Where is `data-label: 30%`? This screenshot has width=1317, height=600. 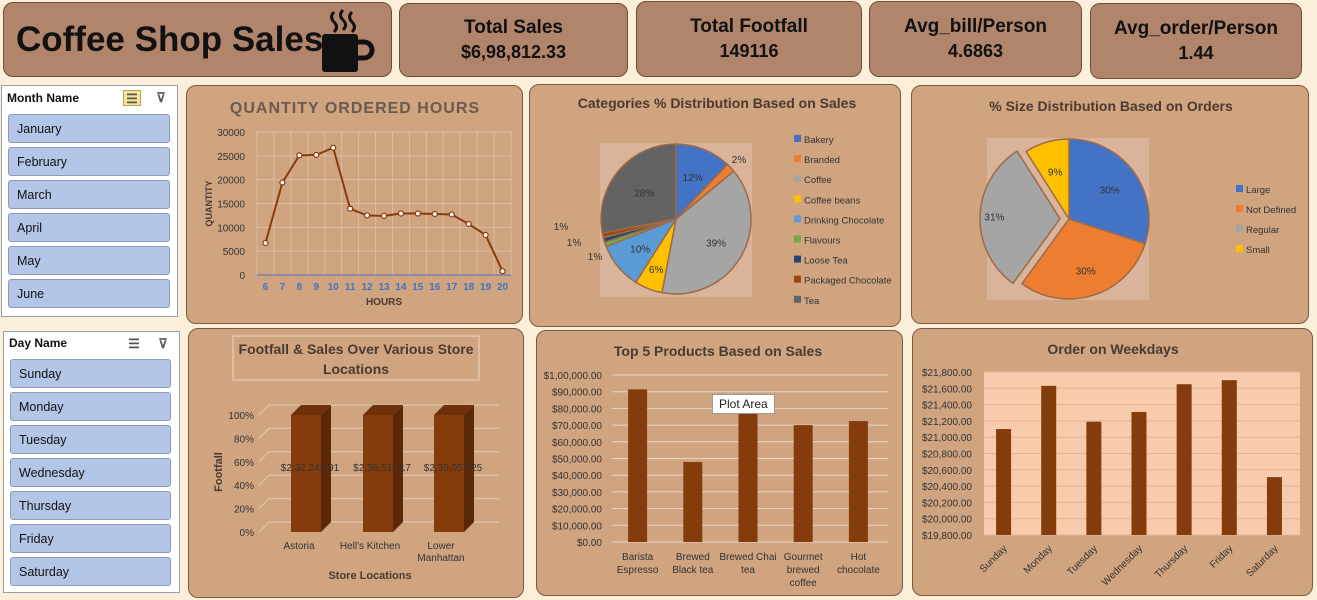
data-label: 30% is located at coordinates (1110, 190).